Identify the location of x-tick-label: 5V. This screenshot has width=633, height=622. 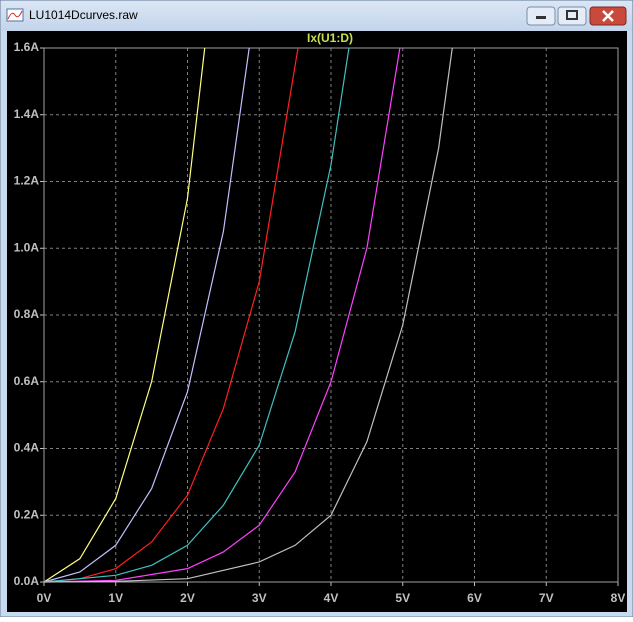
(402, 598).